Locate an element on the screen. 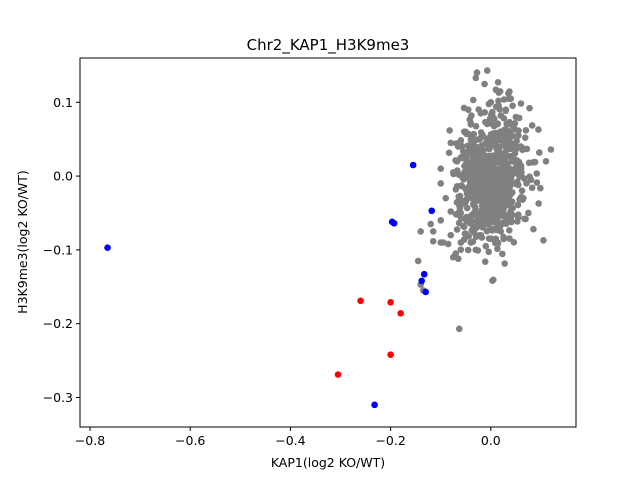 The height and width of the screenshot is (480, 640). chart-title: Chr2_KAP1_H3K9me3 is located at coordinates (328, 45).